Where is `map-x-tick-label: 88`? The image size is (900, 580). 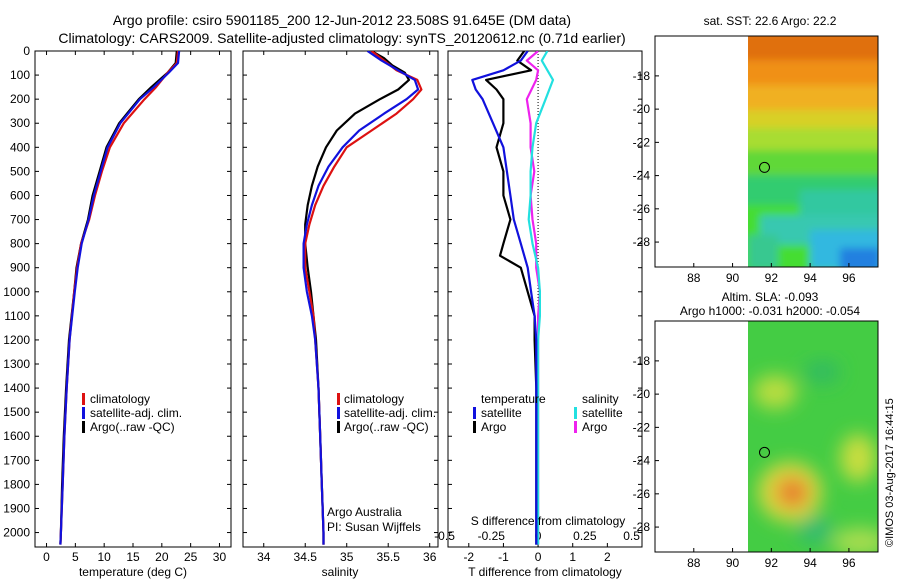 map-x-tick-label: 88 is located at coordinates (694, 278).